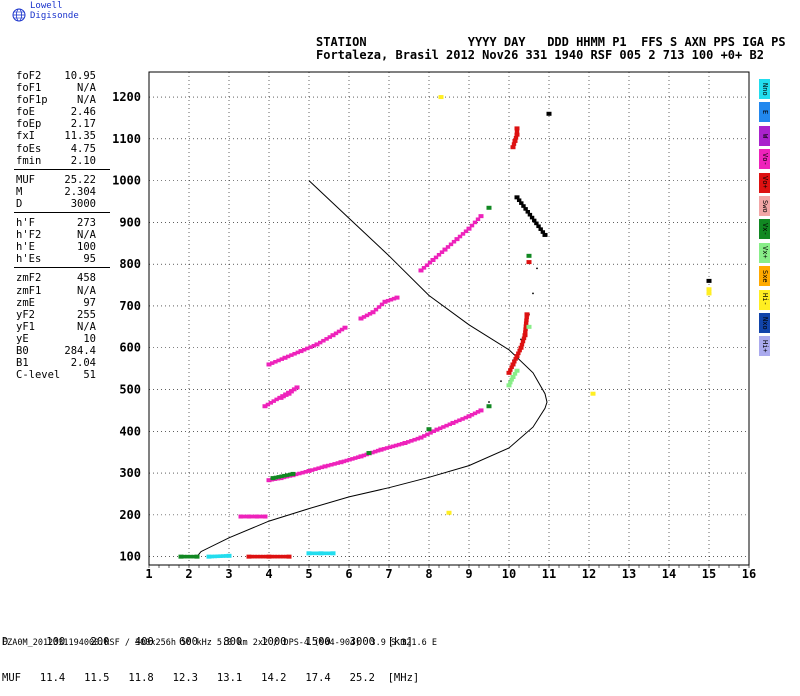 Image resolution: width=800 pixels, height=696 pixels. Describe the element at coordinates (89, 375) in the screenshot. I see `parameter-value: 51` at that location.